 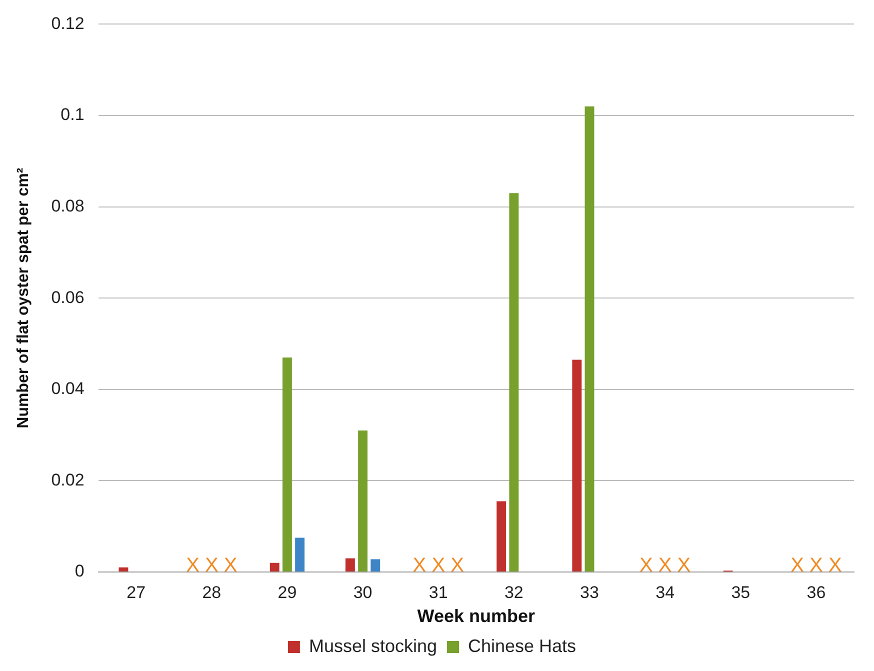 What do you see at coordinates (67, 480) in the screenshot?
I see `y-tick-label: 0.02` at bounding box center [67, 480].